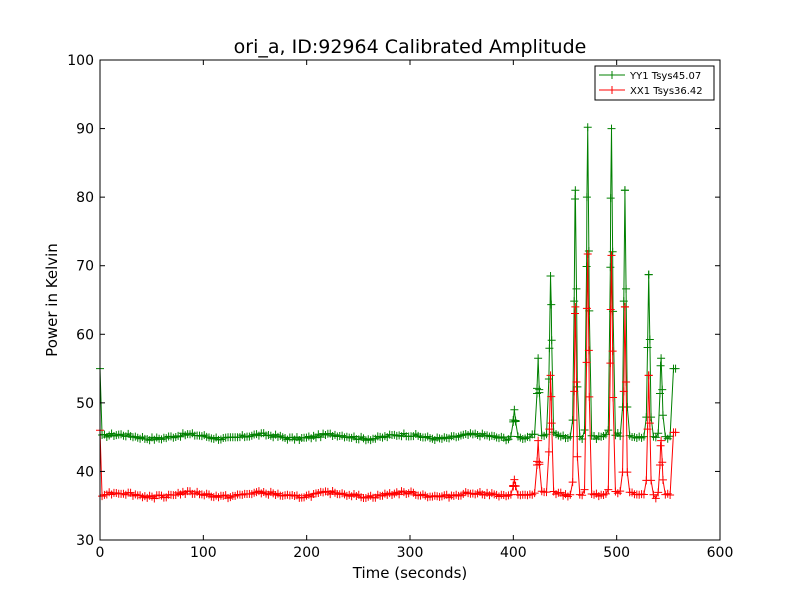  What do you see at coordinates (85, 267) in the screenshot?
I see `y-tick-label: 70` at bounding box center [85, 267].